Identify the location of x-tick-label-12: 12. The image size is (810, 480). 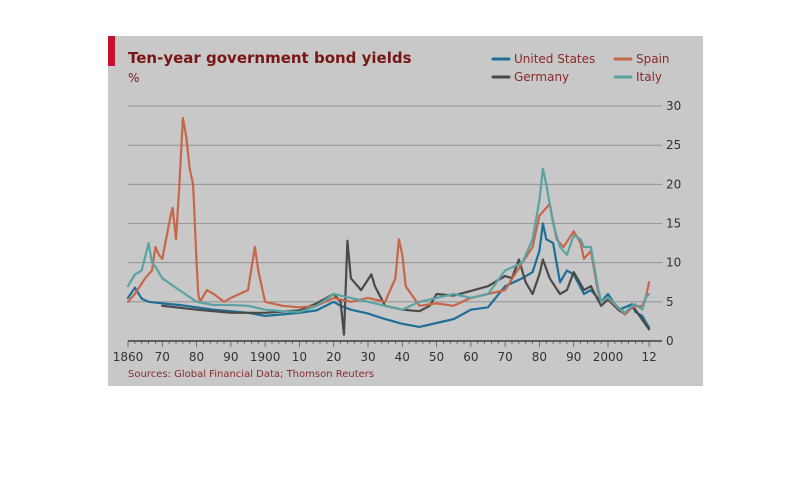
(649, 357).